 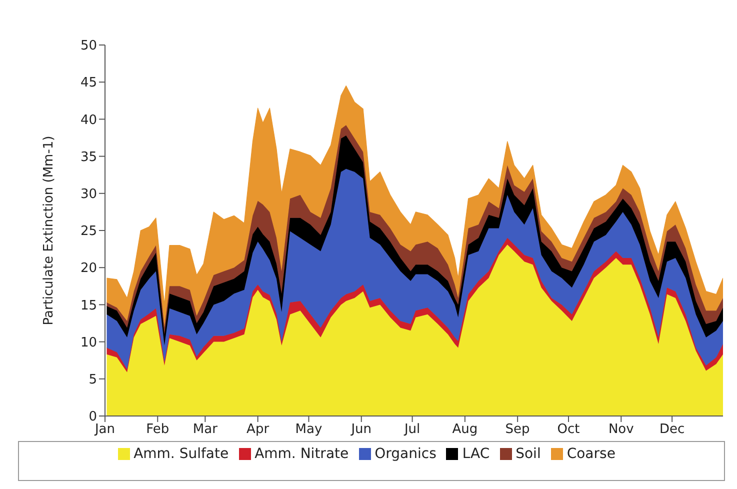 I want to click on y-tick-label: 10, so click(x=88, y=342).